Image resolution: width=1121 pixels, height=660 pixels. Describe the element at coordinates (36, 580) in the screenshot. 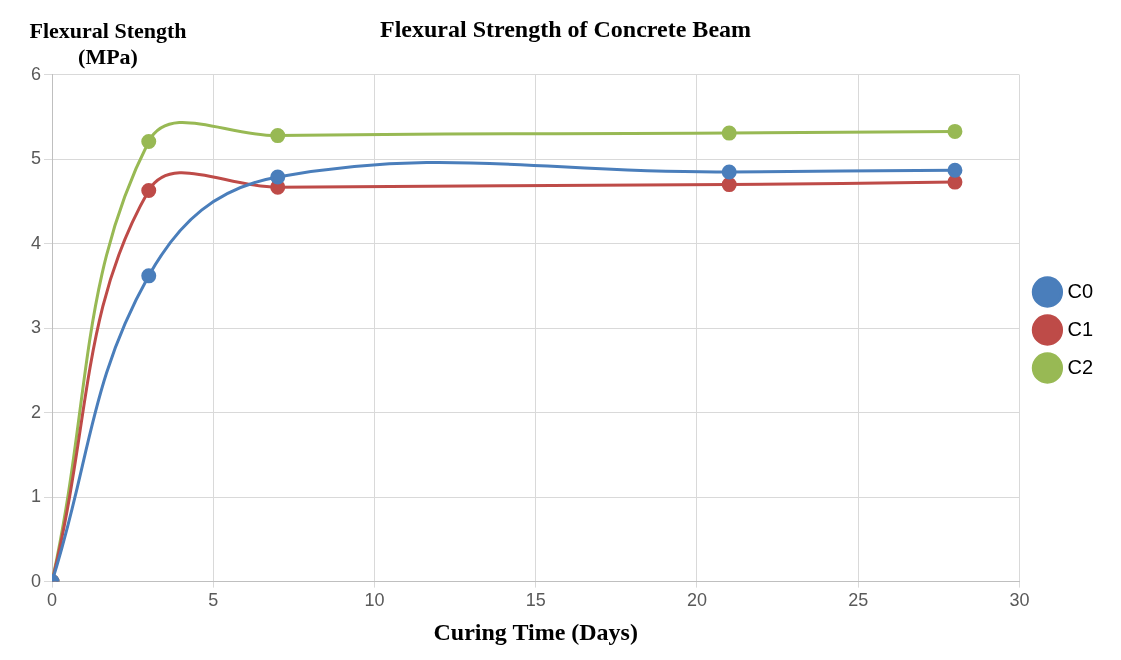

I see `y-tick-label: 0` at that location.